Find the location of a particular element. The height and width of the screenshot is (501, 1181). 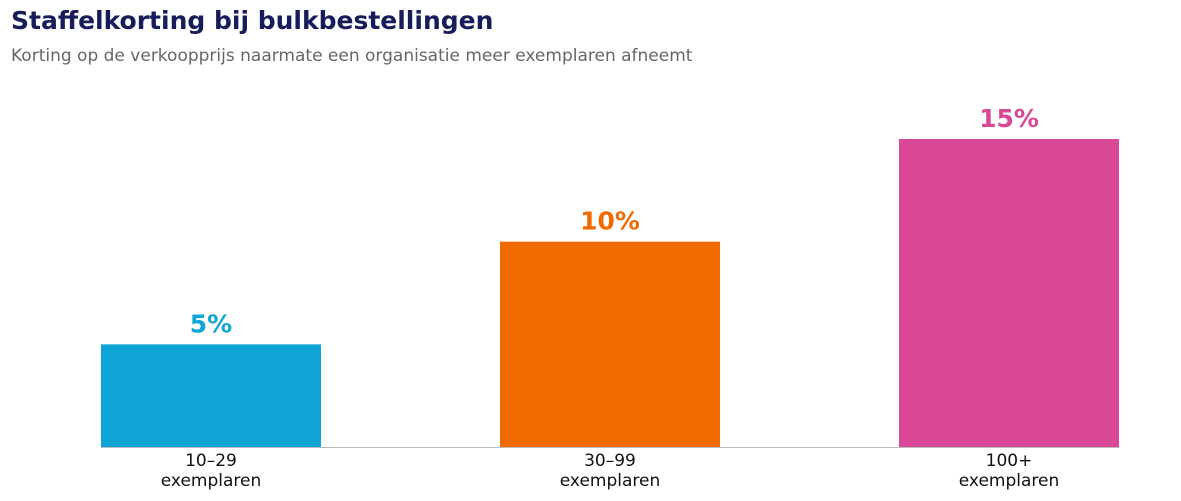

x-tick-label: 10–29 exemplaren is located at coordinates (211, 471).